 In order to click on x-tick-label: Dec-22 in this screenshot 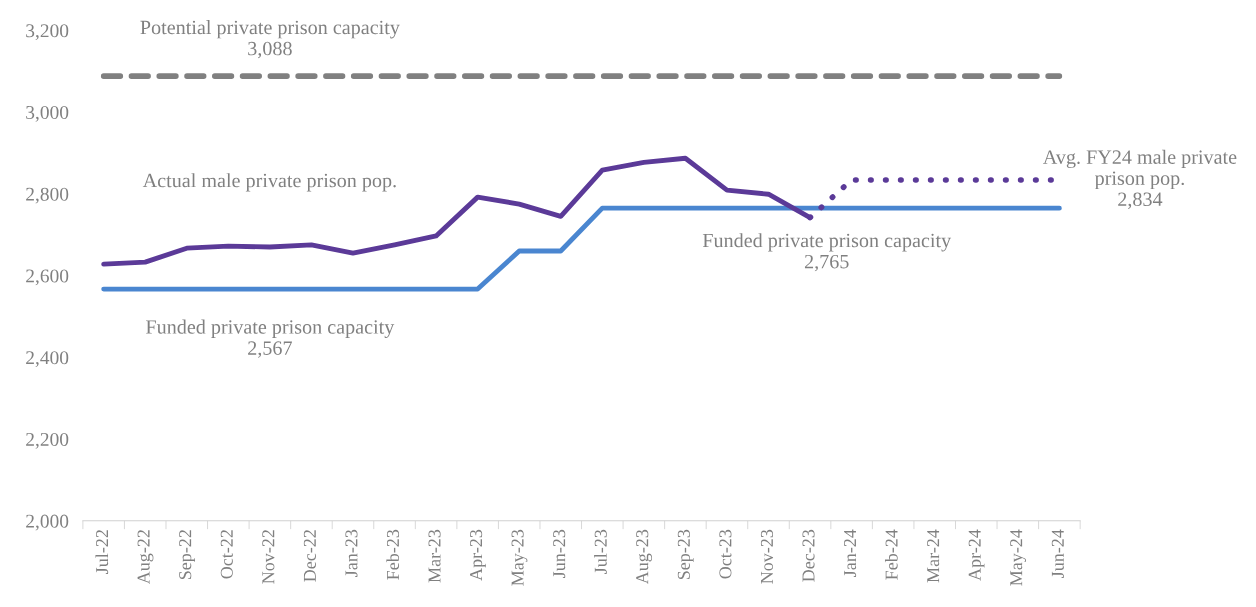, I will do `click(309, 556)`.